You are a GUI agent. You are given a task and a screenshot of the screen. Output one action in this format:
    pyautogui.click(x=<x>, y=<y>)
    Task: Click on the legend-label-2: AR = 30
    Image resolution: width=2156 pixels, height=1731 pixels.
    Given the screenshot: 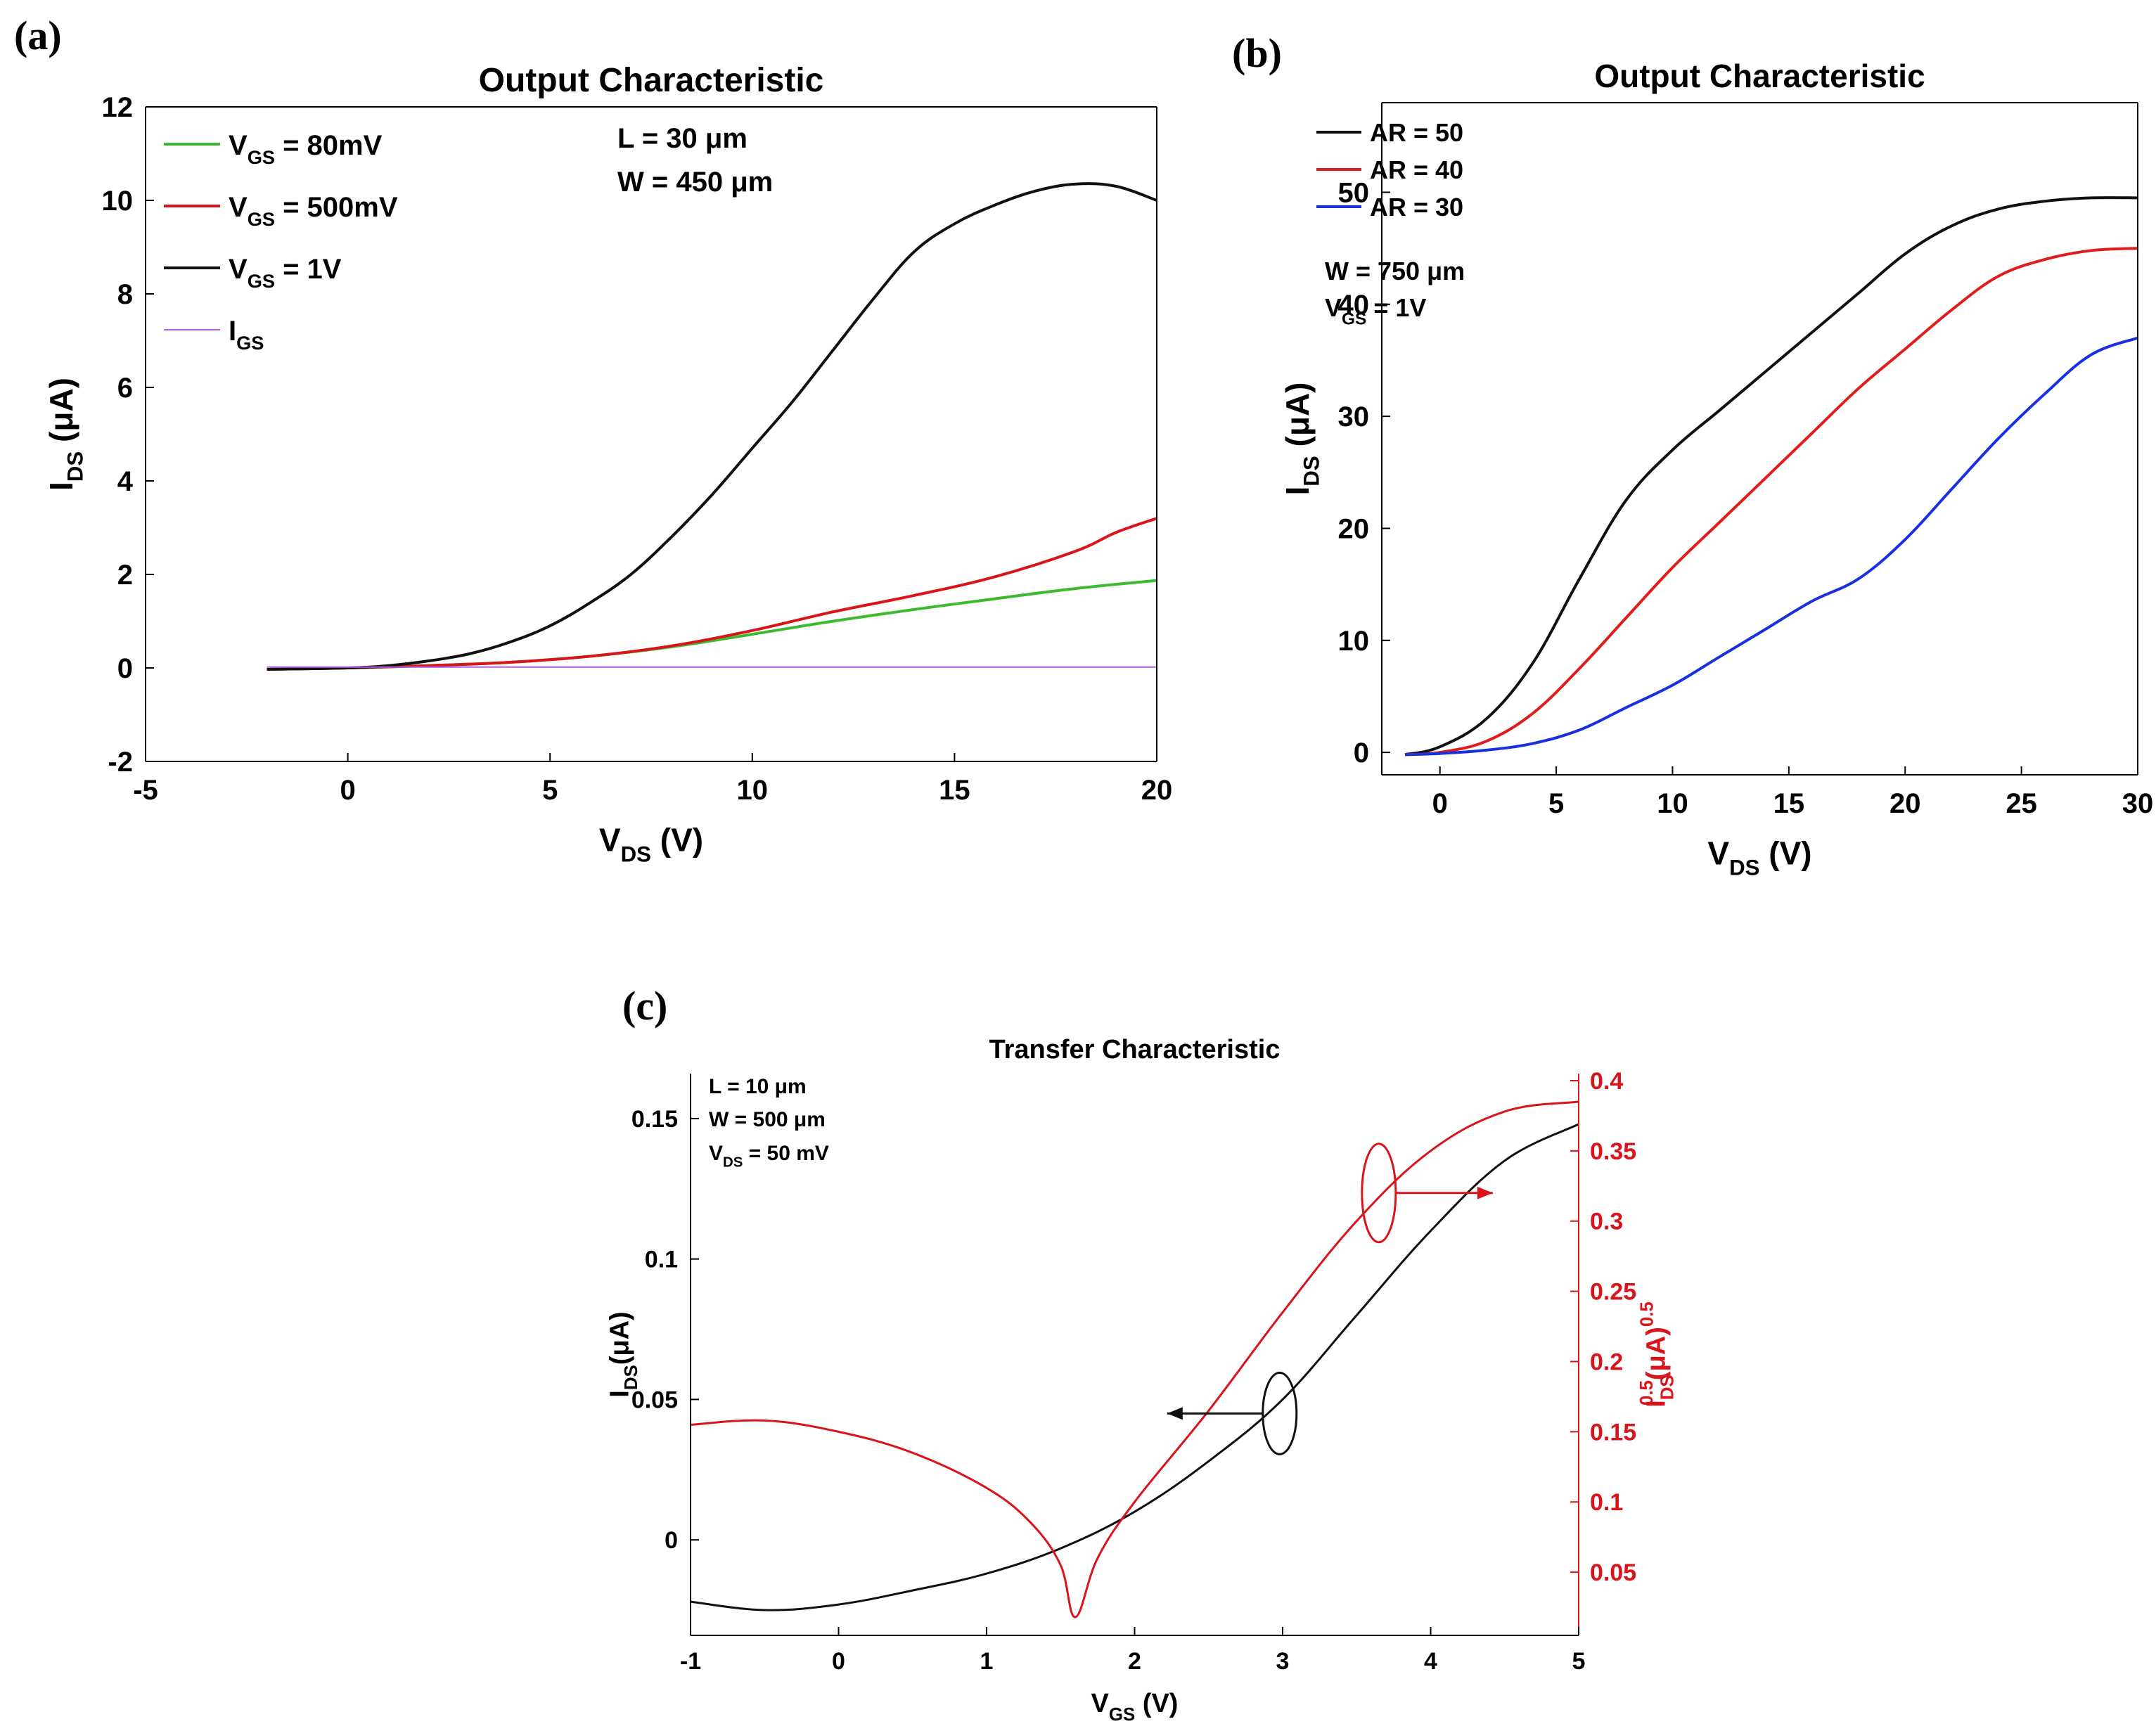 What is the action you would take?
    pyautogui.click(x=1416, y=207)
    